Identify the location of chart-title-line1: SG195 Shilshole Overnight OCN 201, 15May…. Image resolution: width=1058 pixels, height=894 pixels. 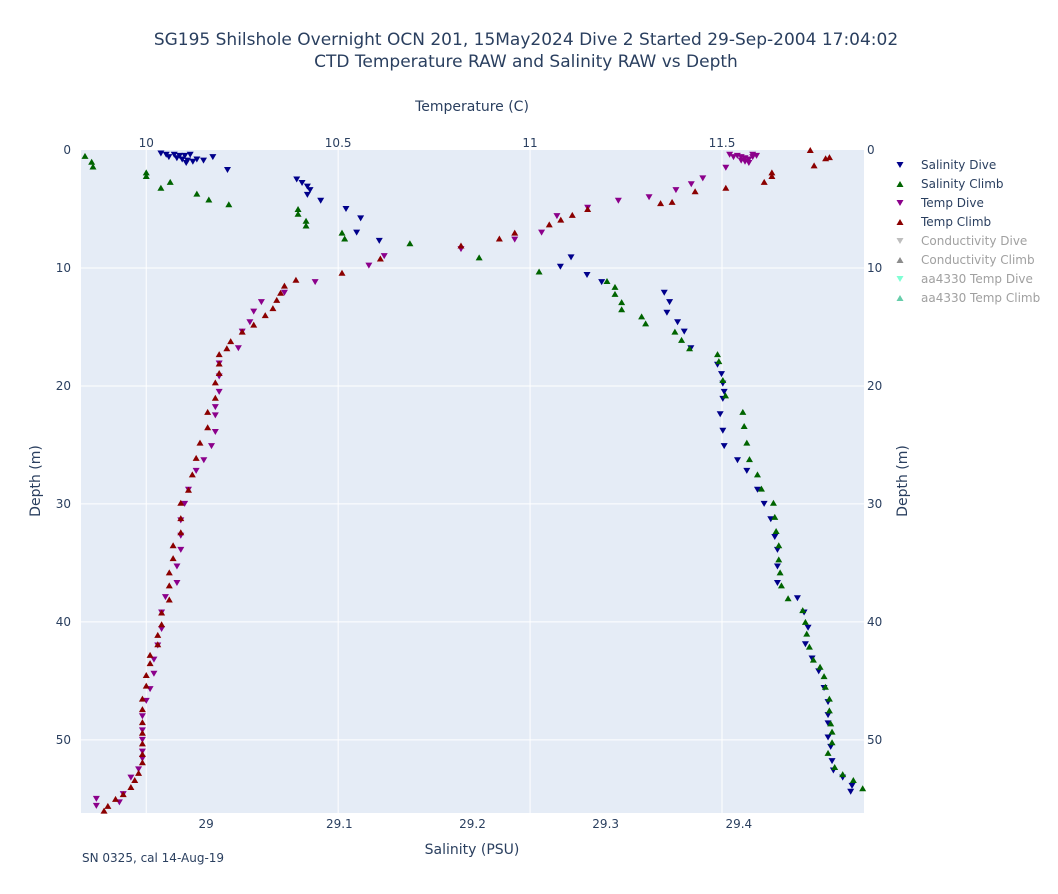
(526, 40).